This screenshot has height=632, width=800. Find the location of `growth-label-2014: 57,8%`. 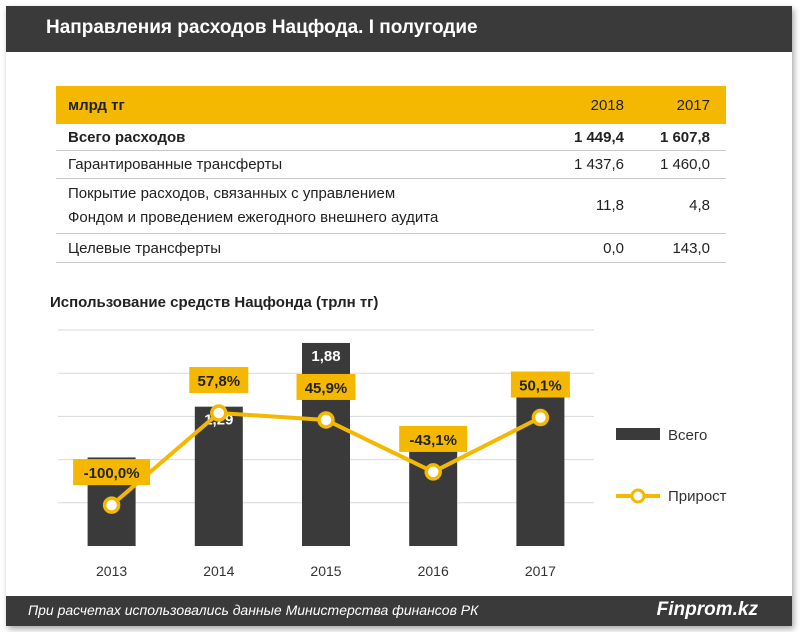

growth-label-2014: 57,8% is located at coordinates (219, 380).